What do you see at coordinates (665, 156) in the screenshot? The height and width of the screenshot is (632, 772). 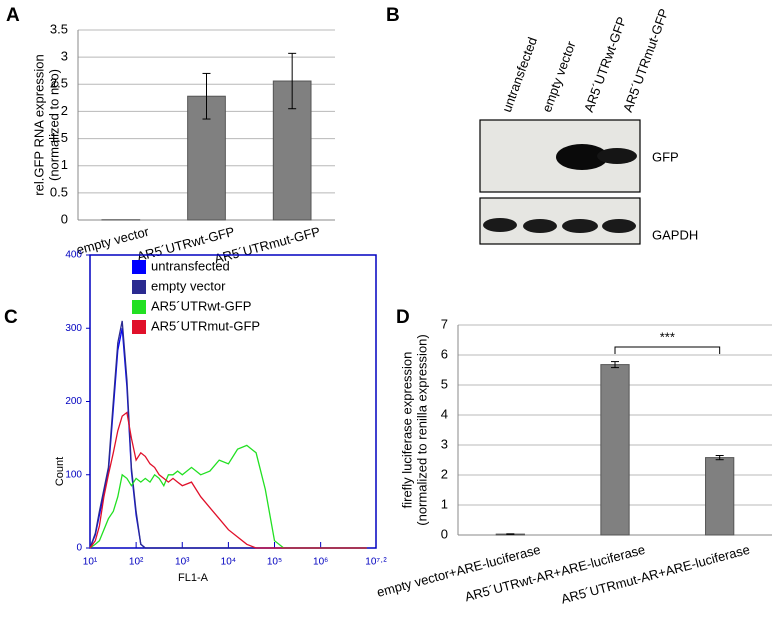 I see `band-label: GFP` at bounding box center [665, 156].